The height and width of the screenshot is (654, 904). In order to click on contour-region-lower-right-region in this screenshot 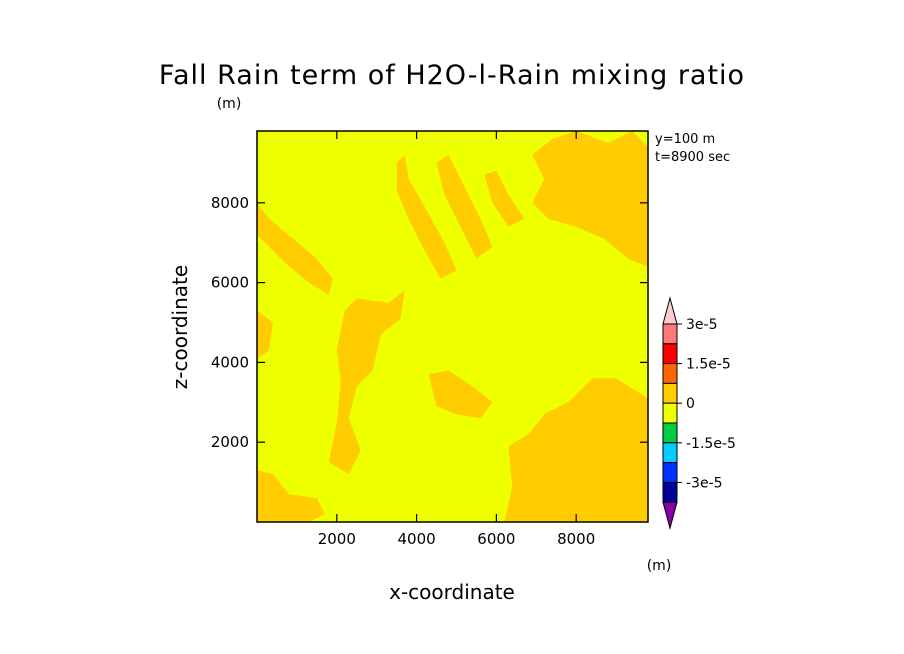, I will do `click(576, 450)`.